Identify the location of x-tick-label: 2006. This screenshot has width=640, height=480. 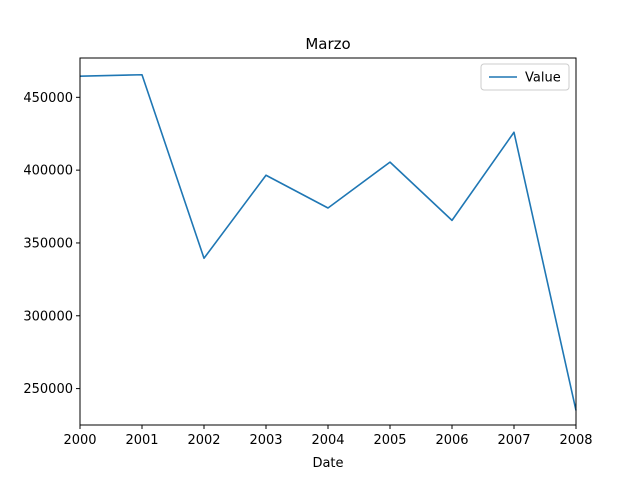
(451, 440).